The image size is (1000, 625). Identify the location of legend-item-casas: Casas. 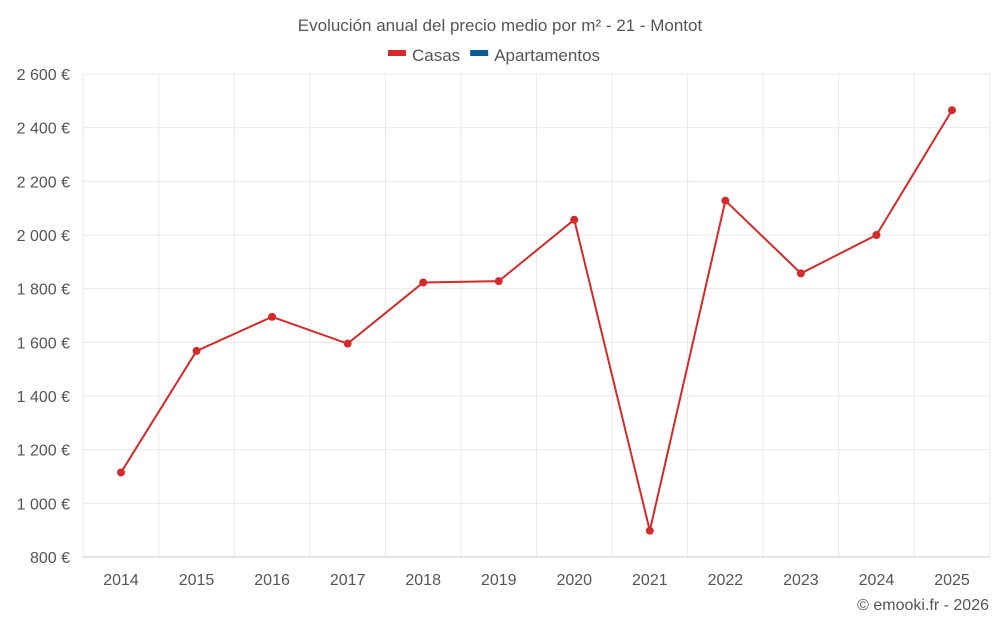
(424, 55).